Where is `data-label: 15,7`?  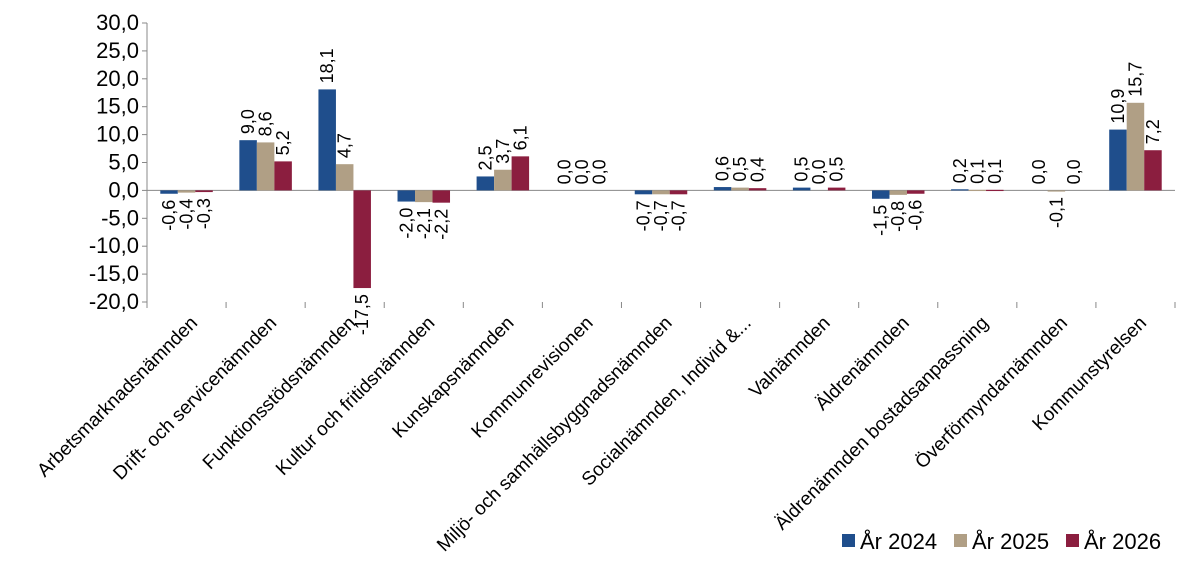 data-label: 15,7 is located at coordinates (1135, 79).